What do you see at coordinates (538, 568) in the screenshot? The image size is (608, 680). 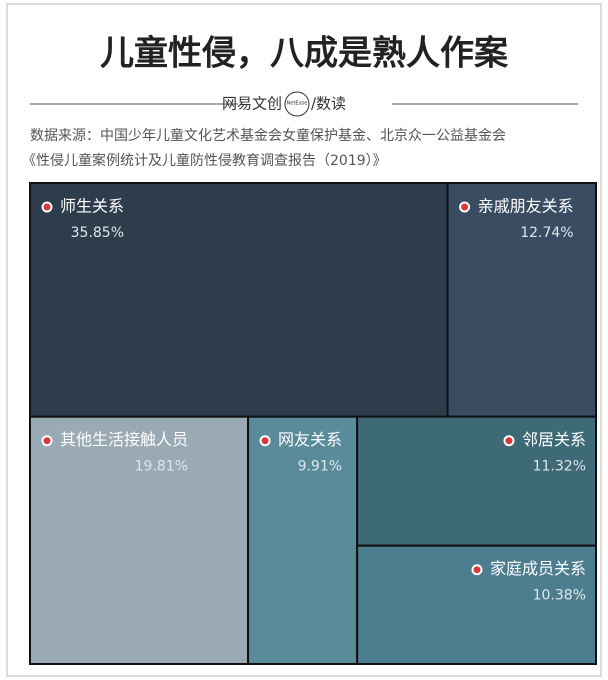 I see `cell-label: 家庭成员关系` at bounding box center [538, 568].